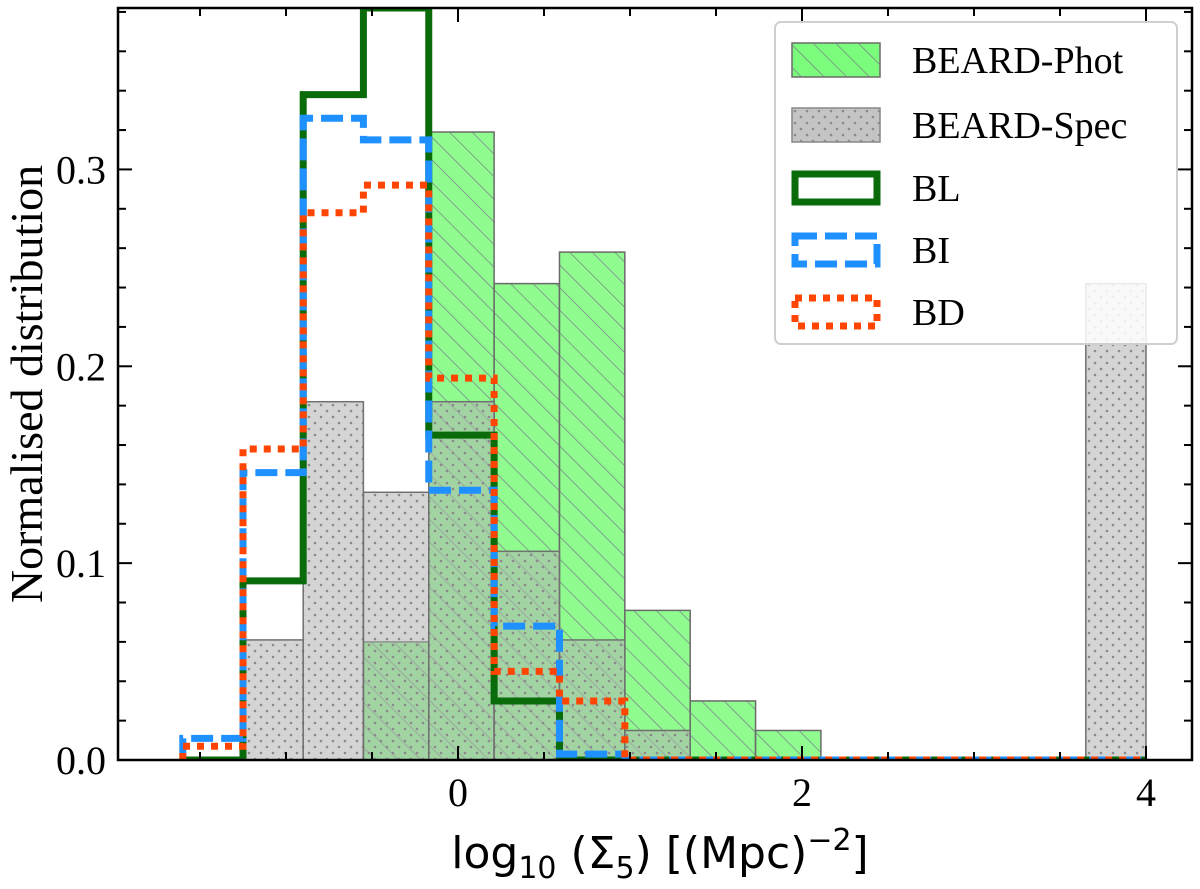 This screenshot has height=889, width=1200. Describe the element at coordinates (860, 853) in the screenshot. I see `x-label-end: ]` at that location.